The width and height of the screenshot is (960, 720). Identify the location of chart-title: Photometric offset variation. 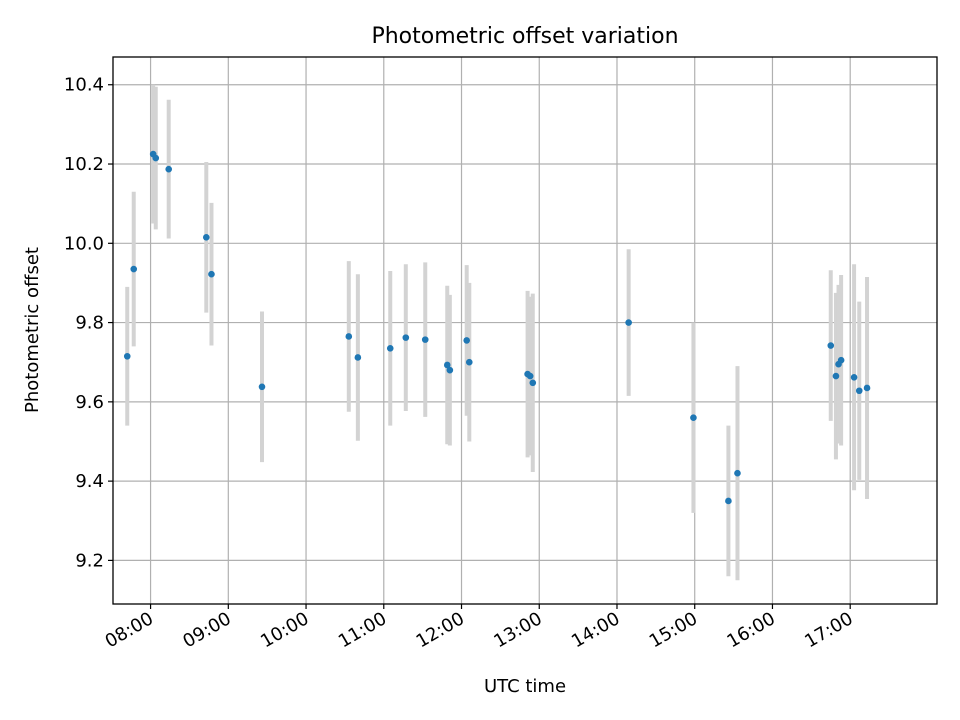
(524, 36).